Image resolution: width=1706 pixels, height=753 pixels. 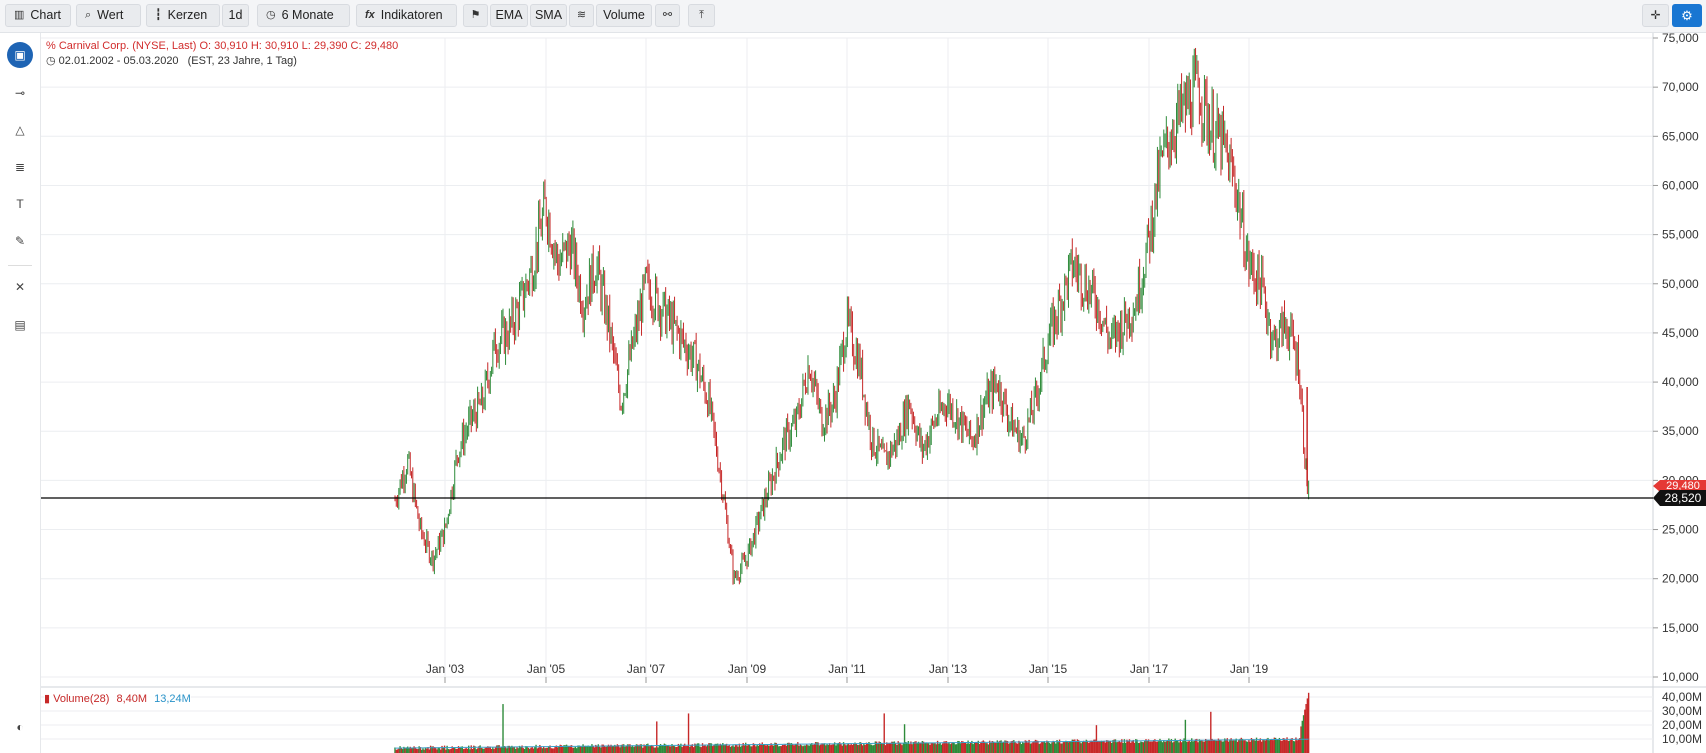 What do you see at coordinates (20, 167) in the screenshot?
I see `fibonacci-tool-icon: ≣` at bounding box center [20, 167].